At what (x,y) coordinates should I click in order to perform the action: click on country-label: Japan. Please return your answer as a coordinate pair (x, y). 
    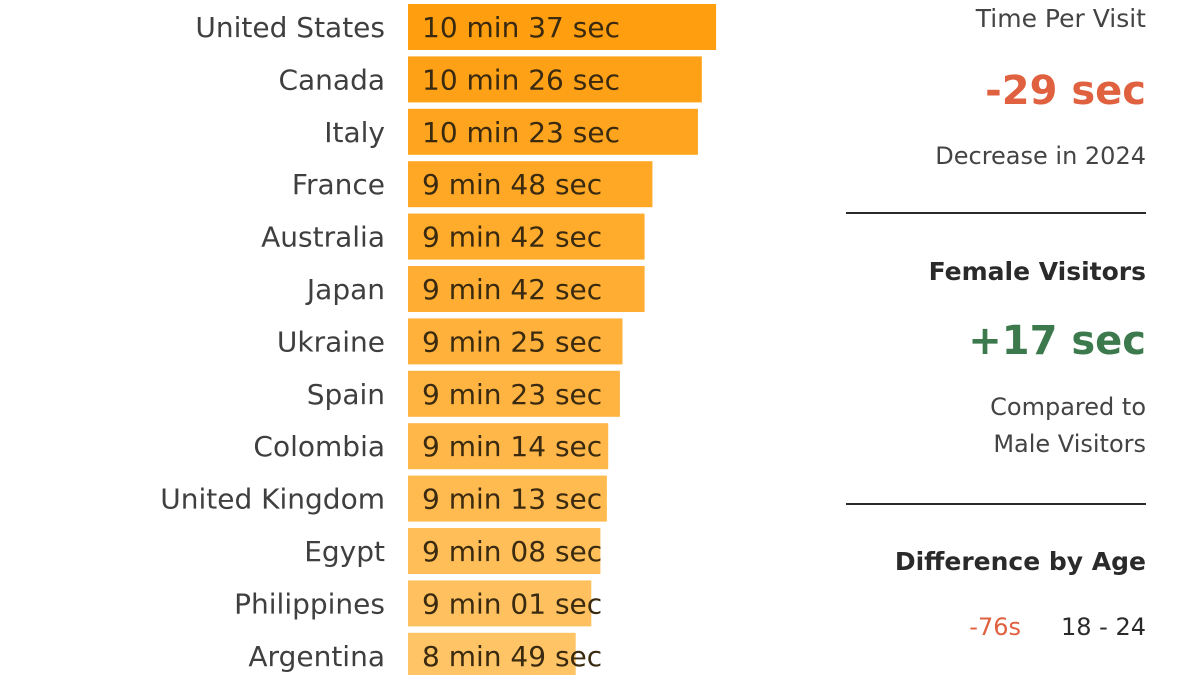
    Looking at the image, I should click on (345, 289).